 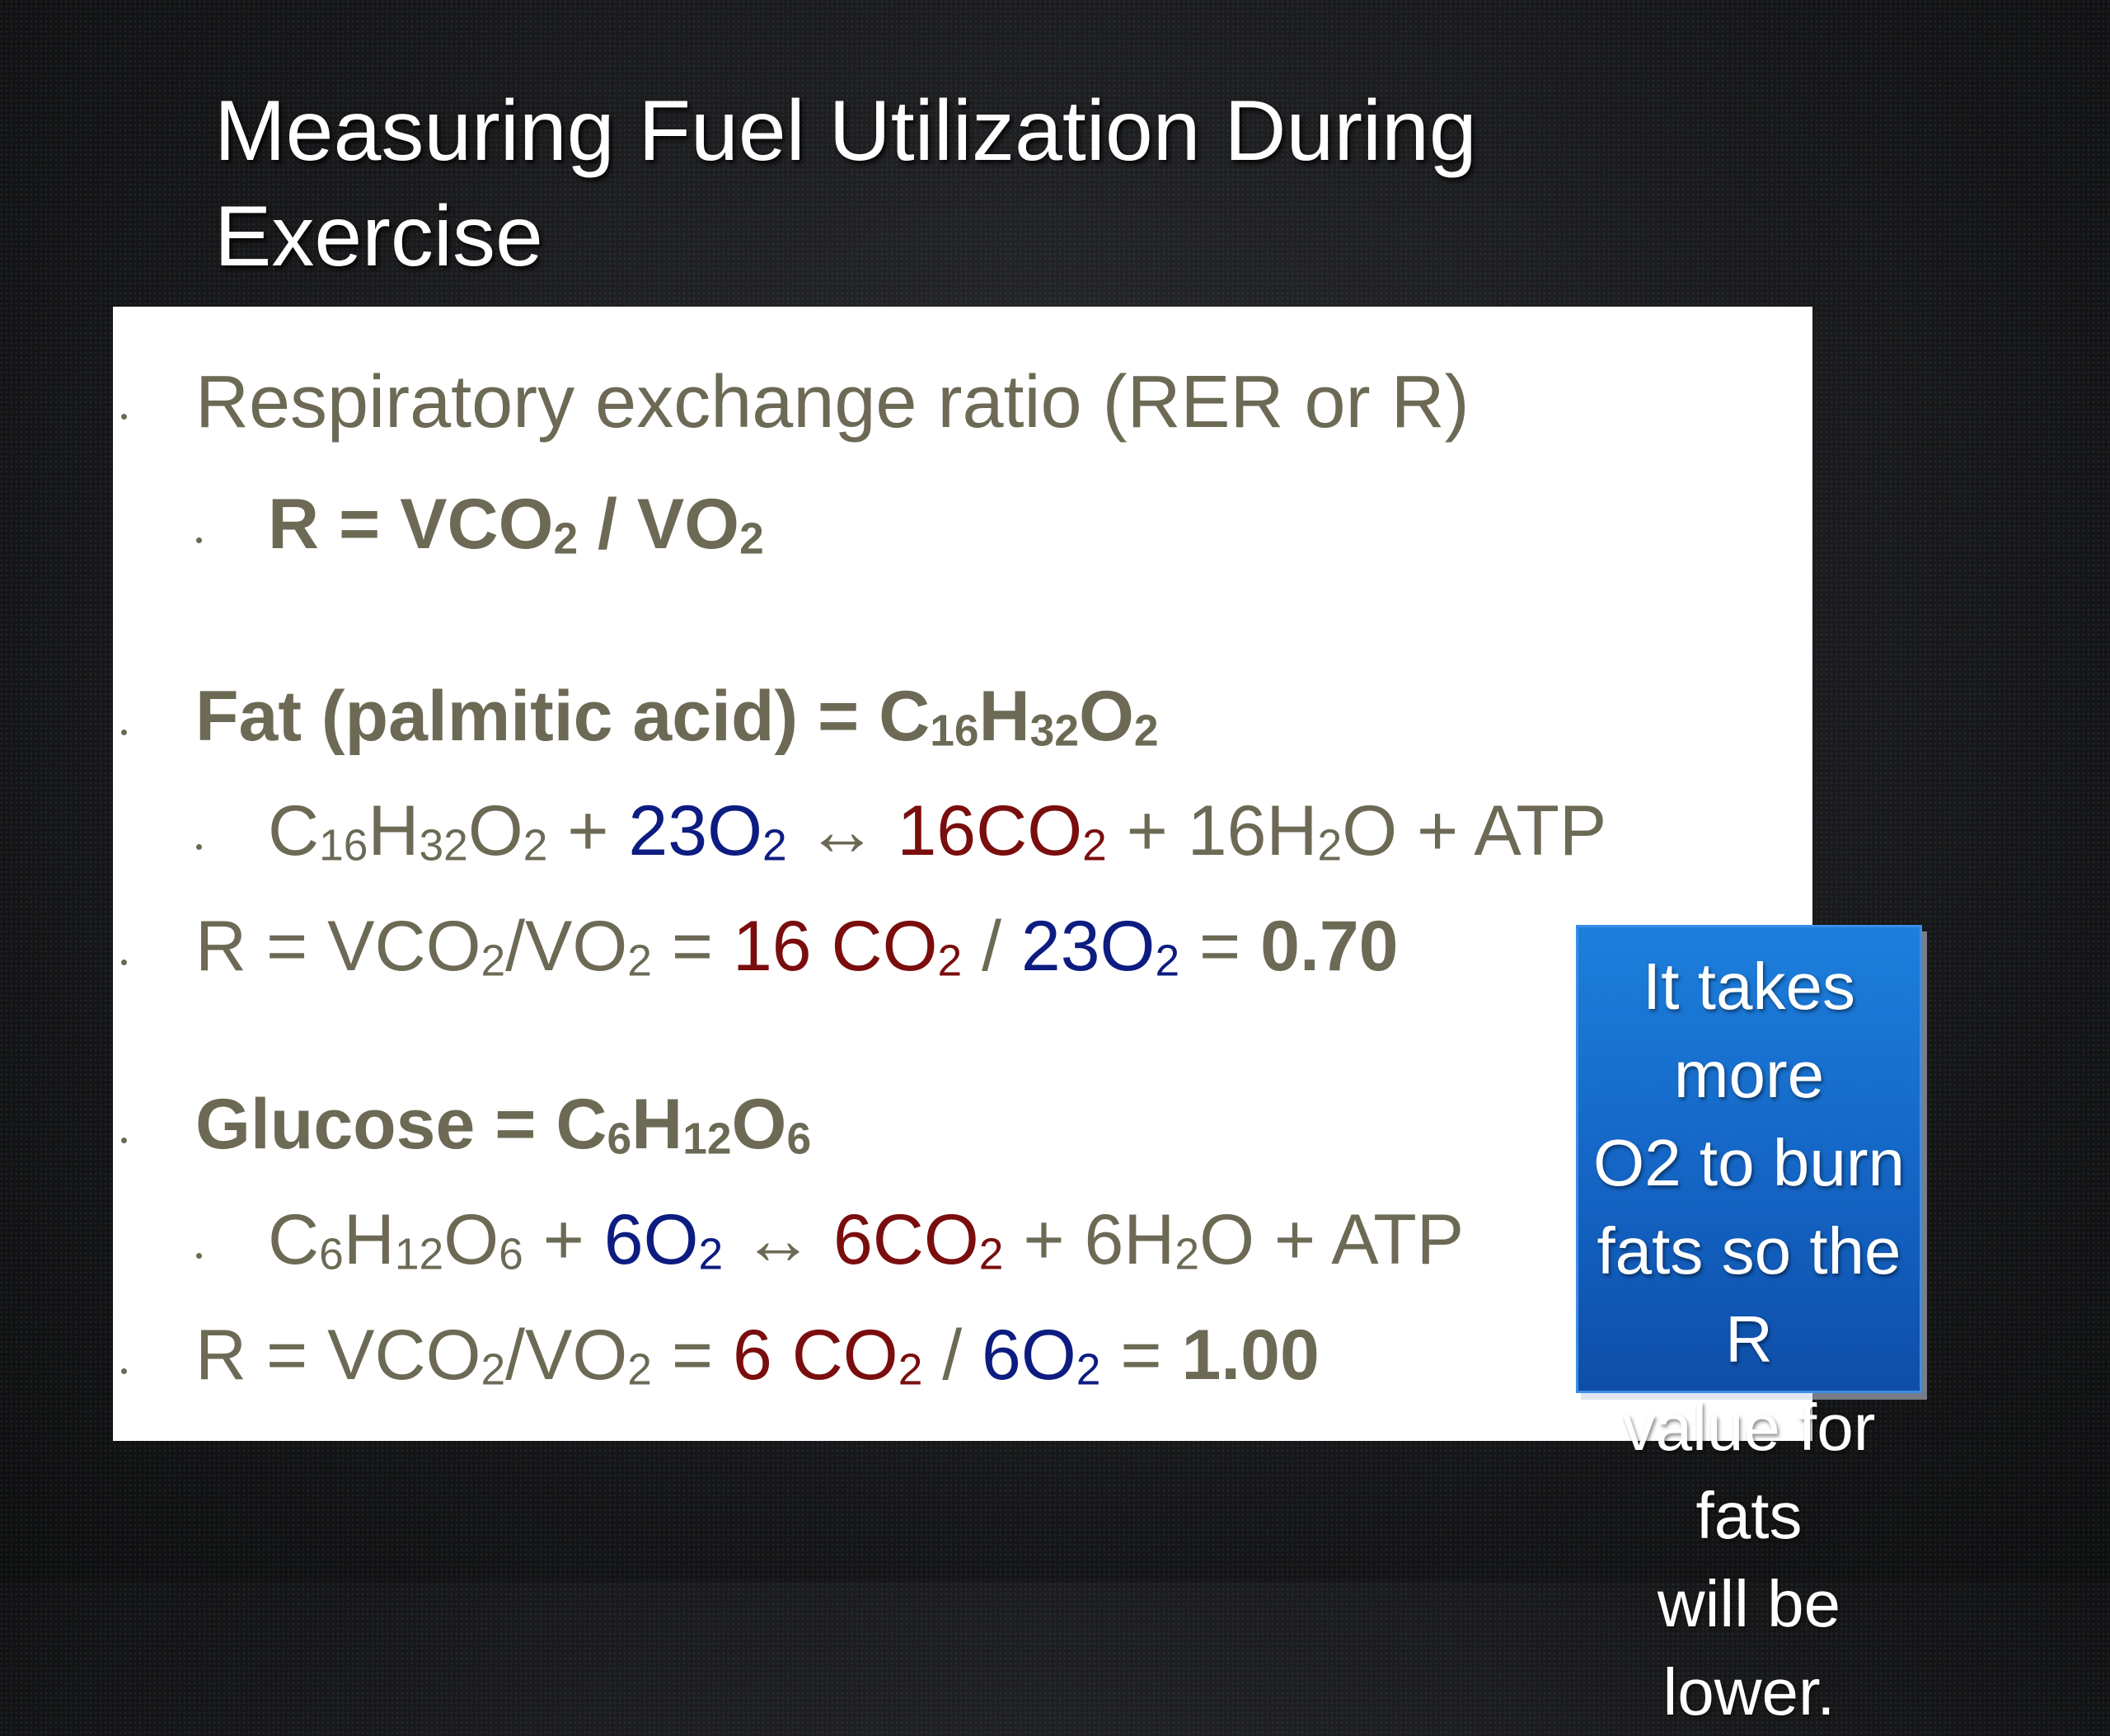 I want to click on co2-term: 16 CO2, so click(x=848, y=946).